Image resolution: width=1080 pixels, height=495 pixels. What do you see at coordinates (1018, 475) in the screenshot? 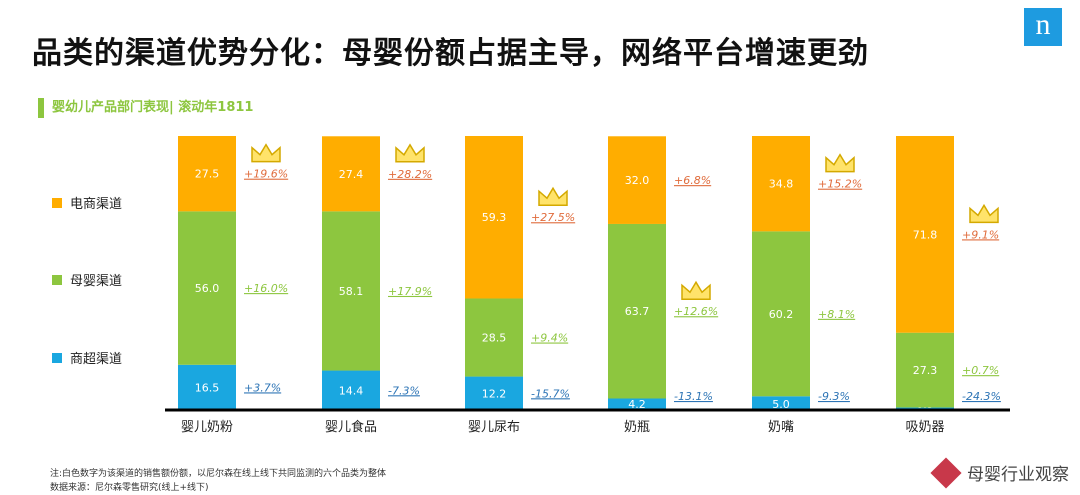
I see `brand-name: 母婴行业观察` at bounding box center [1018, 475].